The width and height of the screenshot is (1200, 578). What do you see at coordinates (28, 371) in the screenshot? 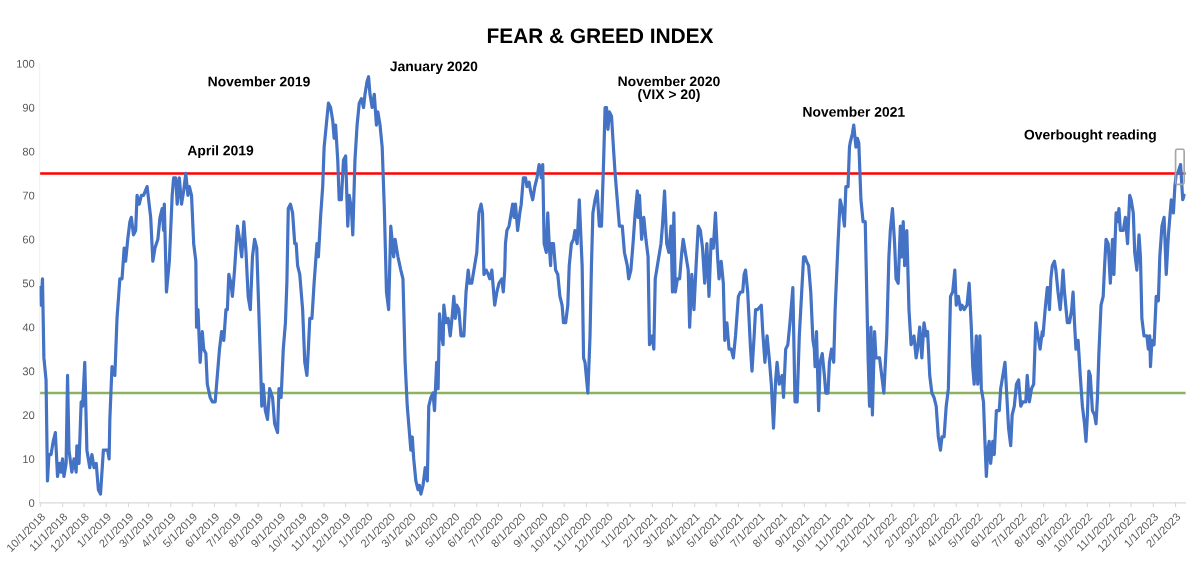
I see `y-tick-label: 30` at bounding box center [28, 371].